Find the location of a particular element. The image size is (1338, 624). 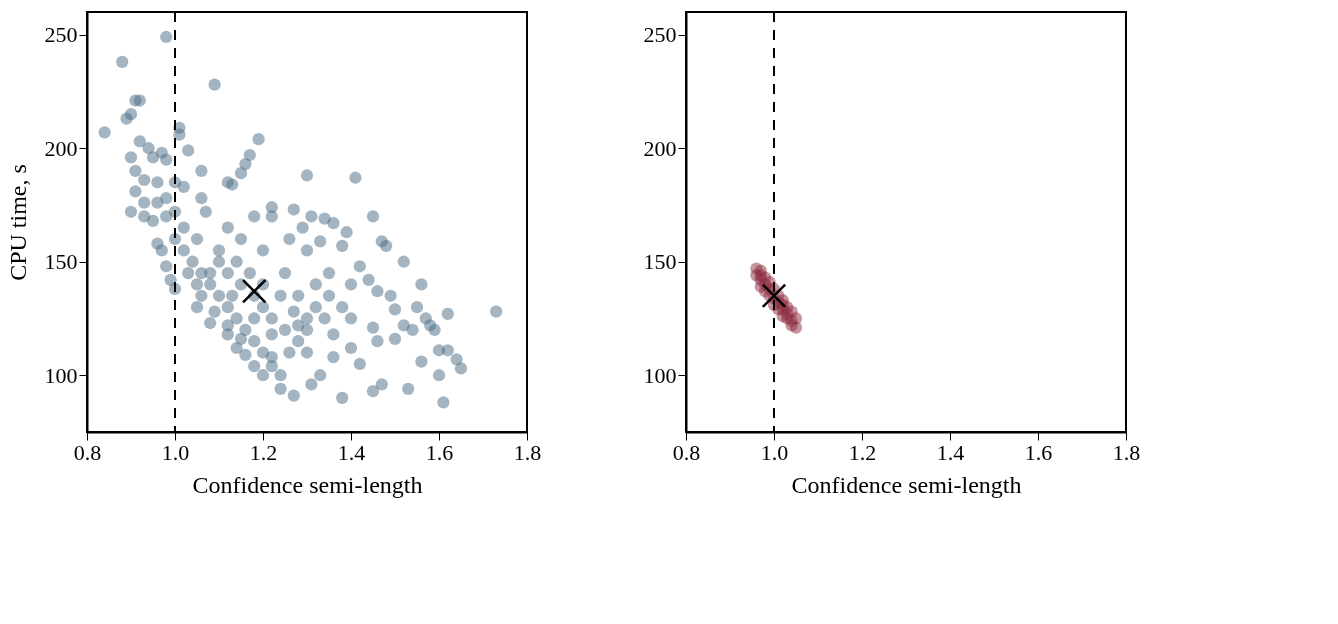

y-axis-title: CPU time, s is located at coordinates (17, 222).